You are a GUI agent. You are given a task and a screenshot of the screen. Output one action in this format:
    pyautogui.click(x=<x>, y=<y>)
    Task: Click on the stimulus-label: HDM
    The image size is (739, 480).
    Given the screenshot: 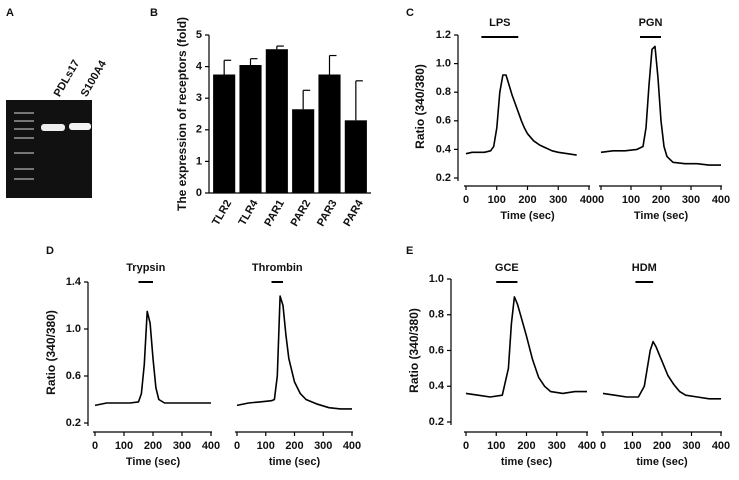 What is the action you would take?
    pyautogui.click(x=644, y=268)
    